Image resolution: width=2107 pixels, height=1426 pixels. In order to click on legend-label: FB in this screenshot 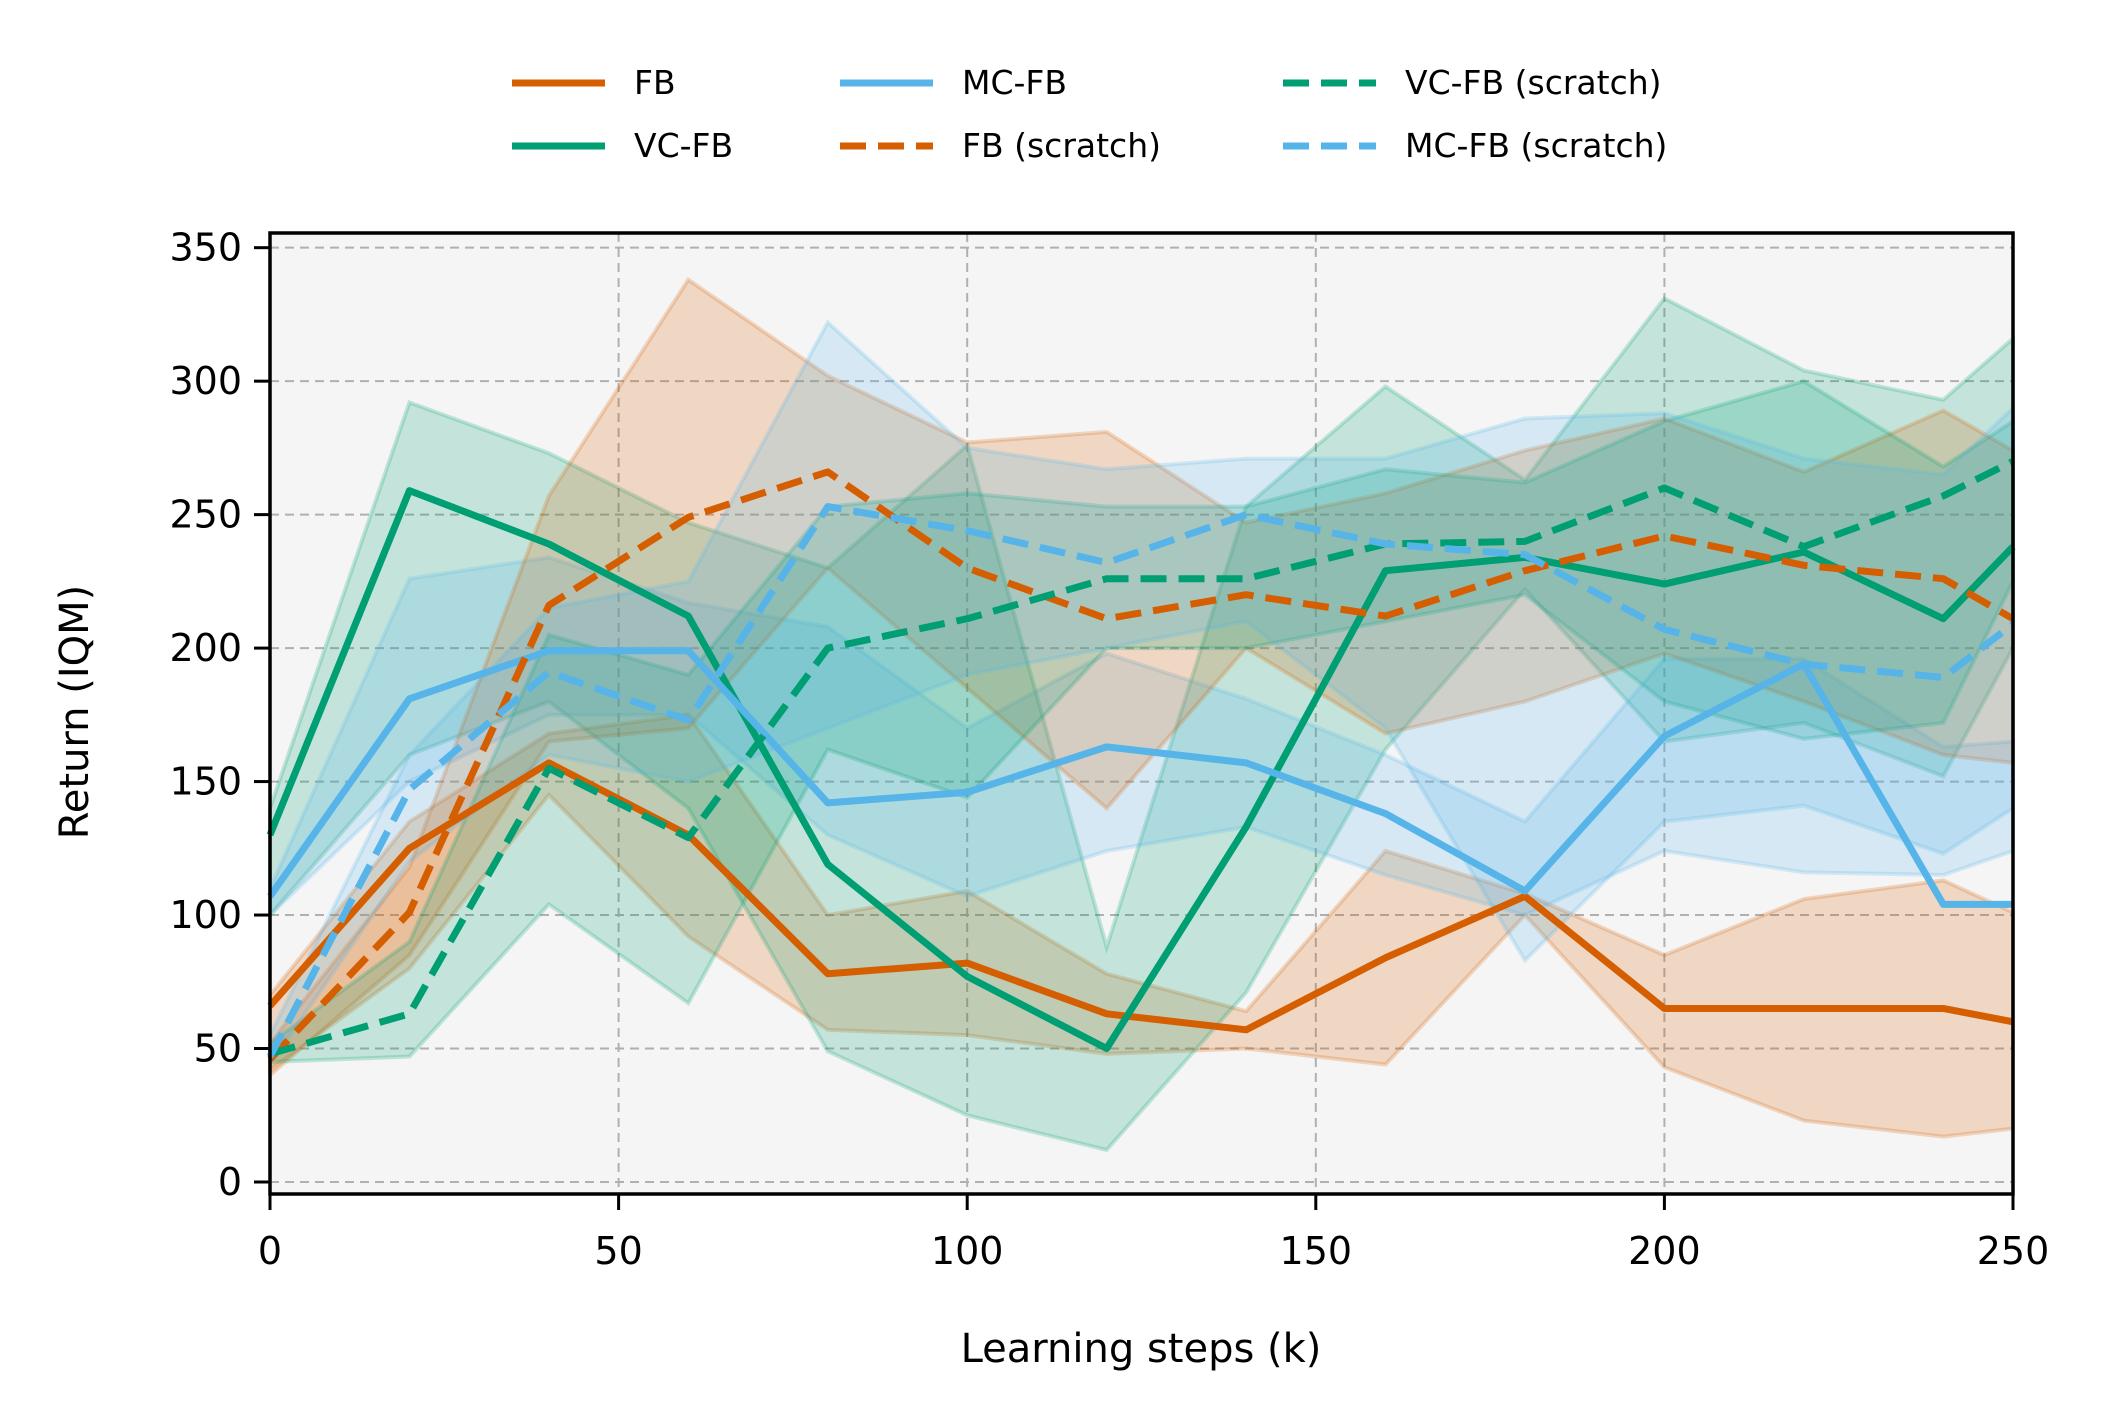, I will do `click(655, 82)`.